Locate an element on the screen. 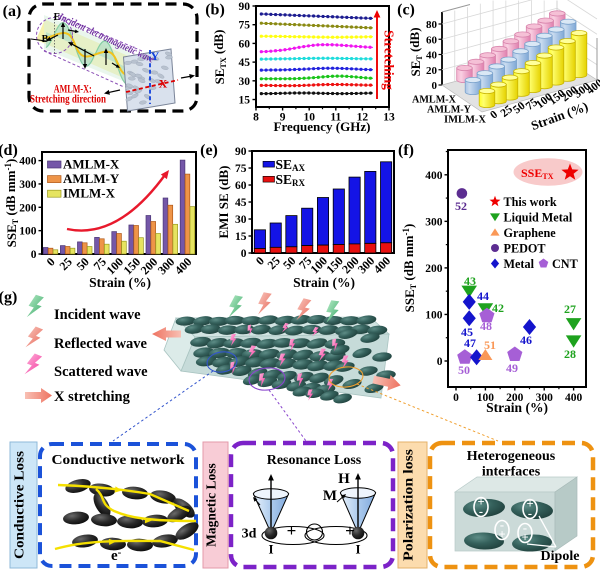 This screenshot has width=600, height=572. svg-text: e- is located at coordinates (116, 556).